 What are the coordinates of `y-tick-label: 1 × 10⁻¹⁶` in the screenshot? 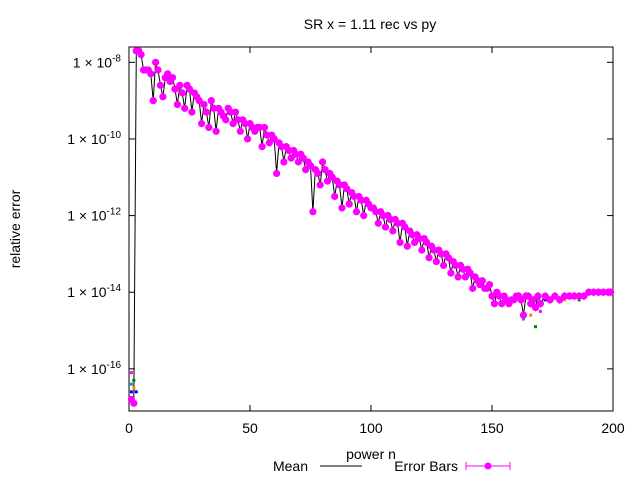 It's located at (94, 368).